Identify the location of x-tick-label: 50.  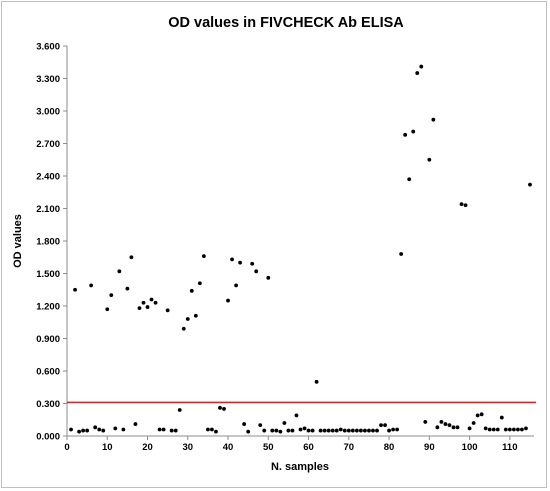
(268, 447).